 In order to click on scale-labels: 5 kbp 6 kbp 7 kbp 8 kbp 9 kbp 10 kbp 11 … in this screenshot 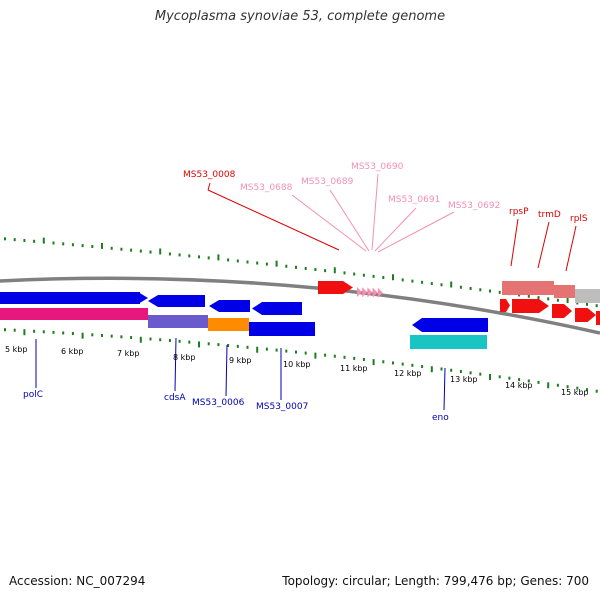, I will do `click(297, 371)`.